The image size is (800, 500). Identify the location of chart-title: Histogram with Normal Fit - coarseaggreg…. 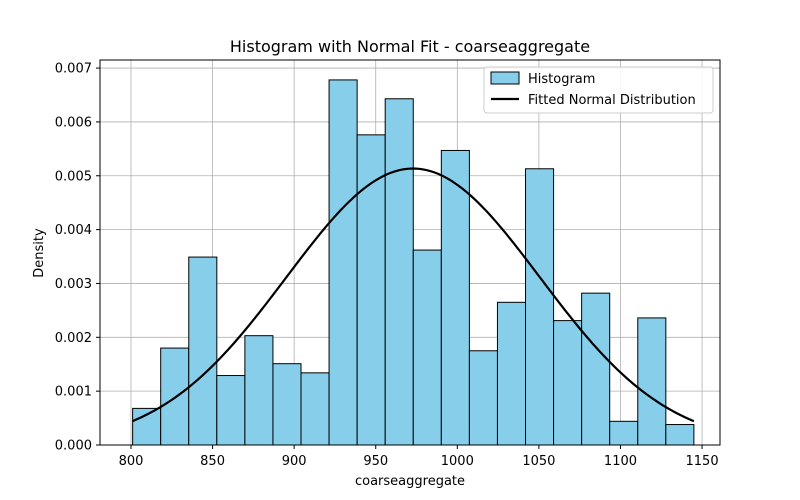
(410, 46).